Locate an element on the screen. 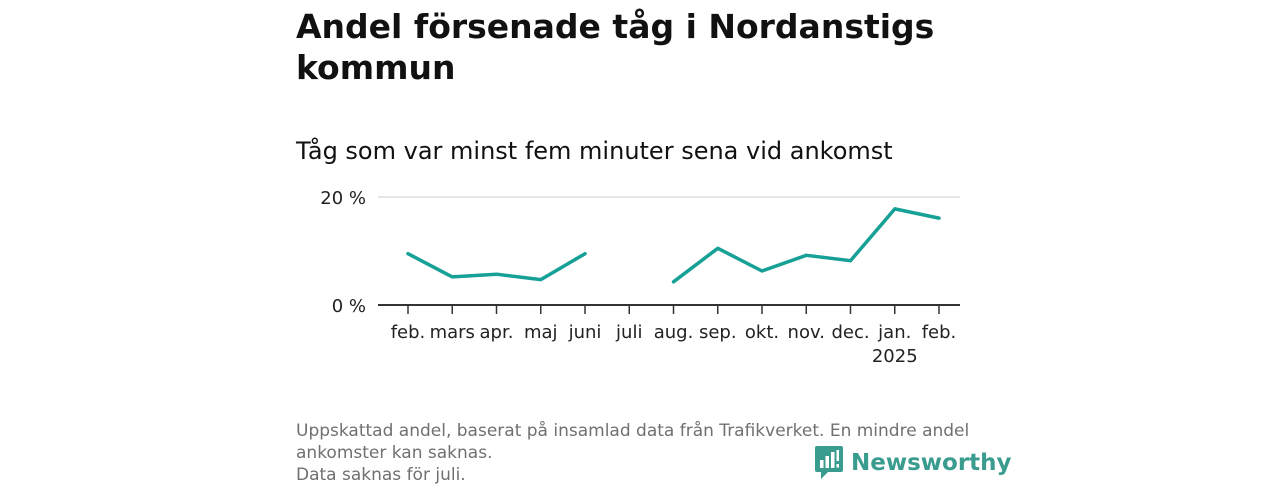  x-tick-label: nov. is located at coordinates (806, 332).